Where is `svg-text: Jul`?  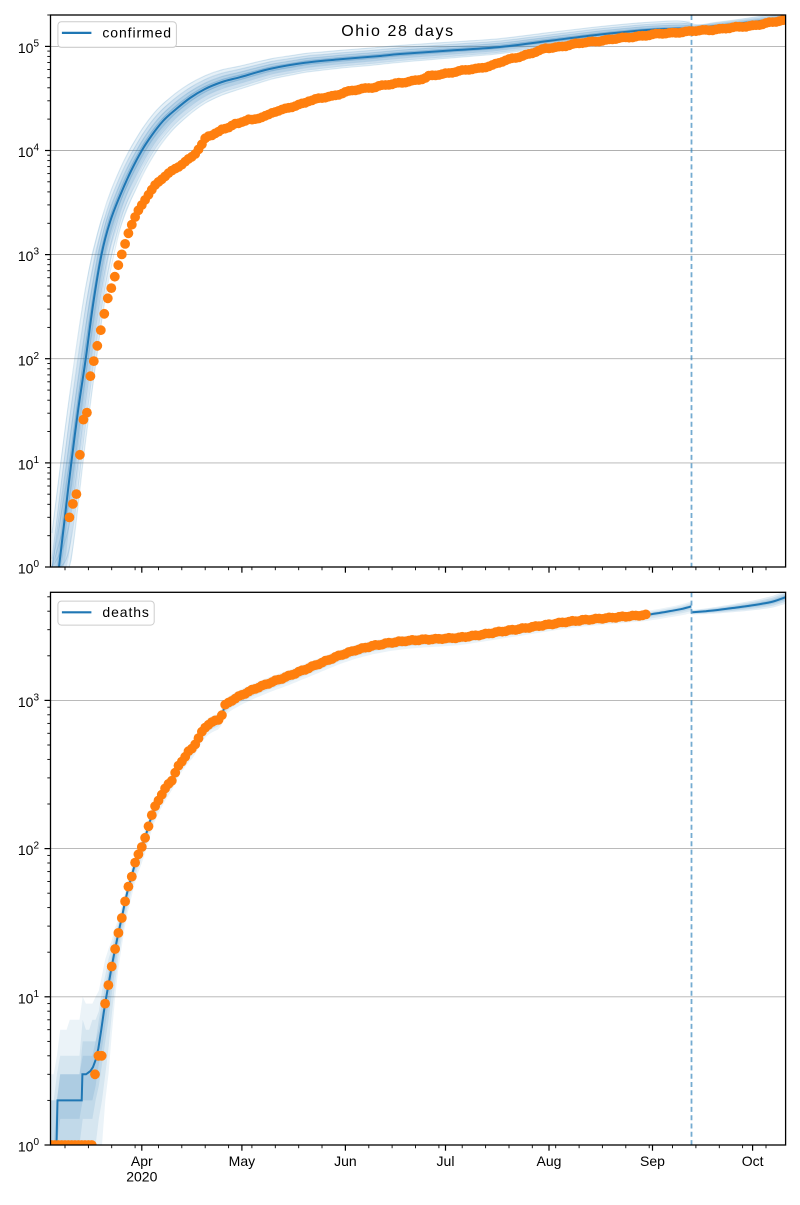 svg-text: Jul is located at coordinates (446, 1161).